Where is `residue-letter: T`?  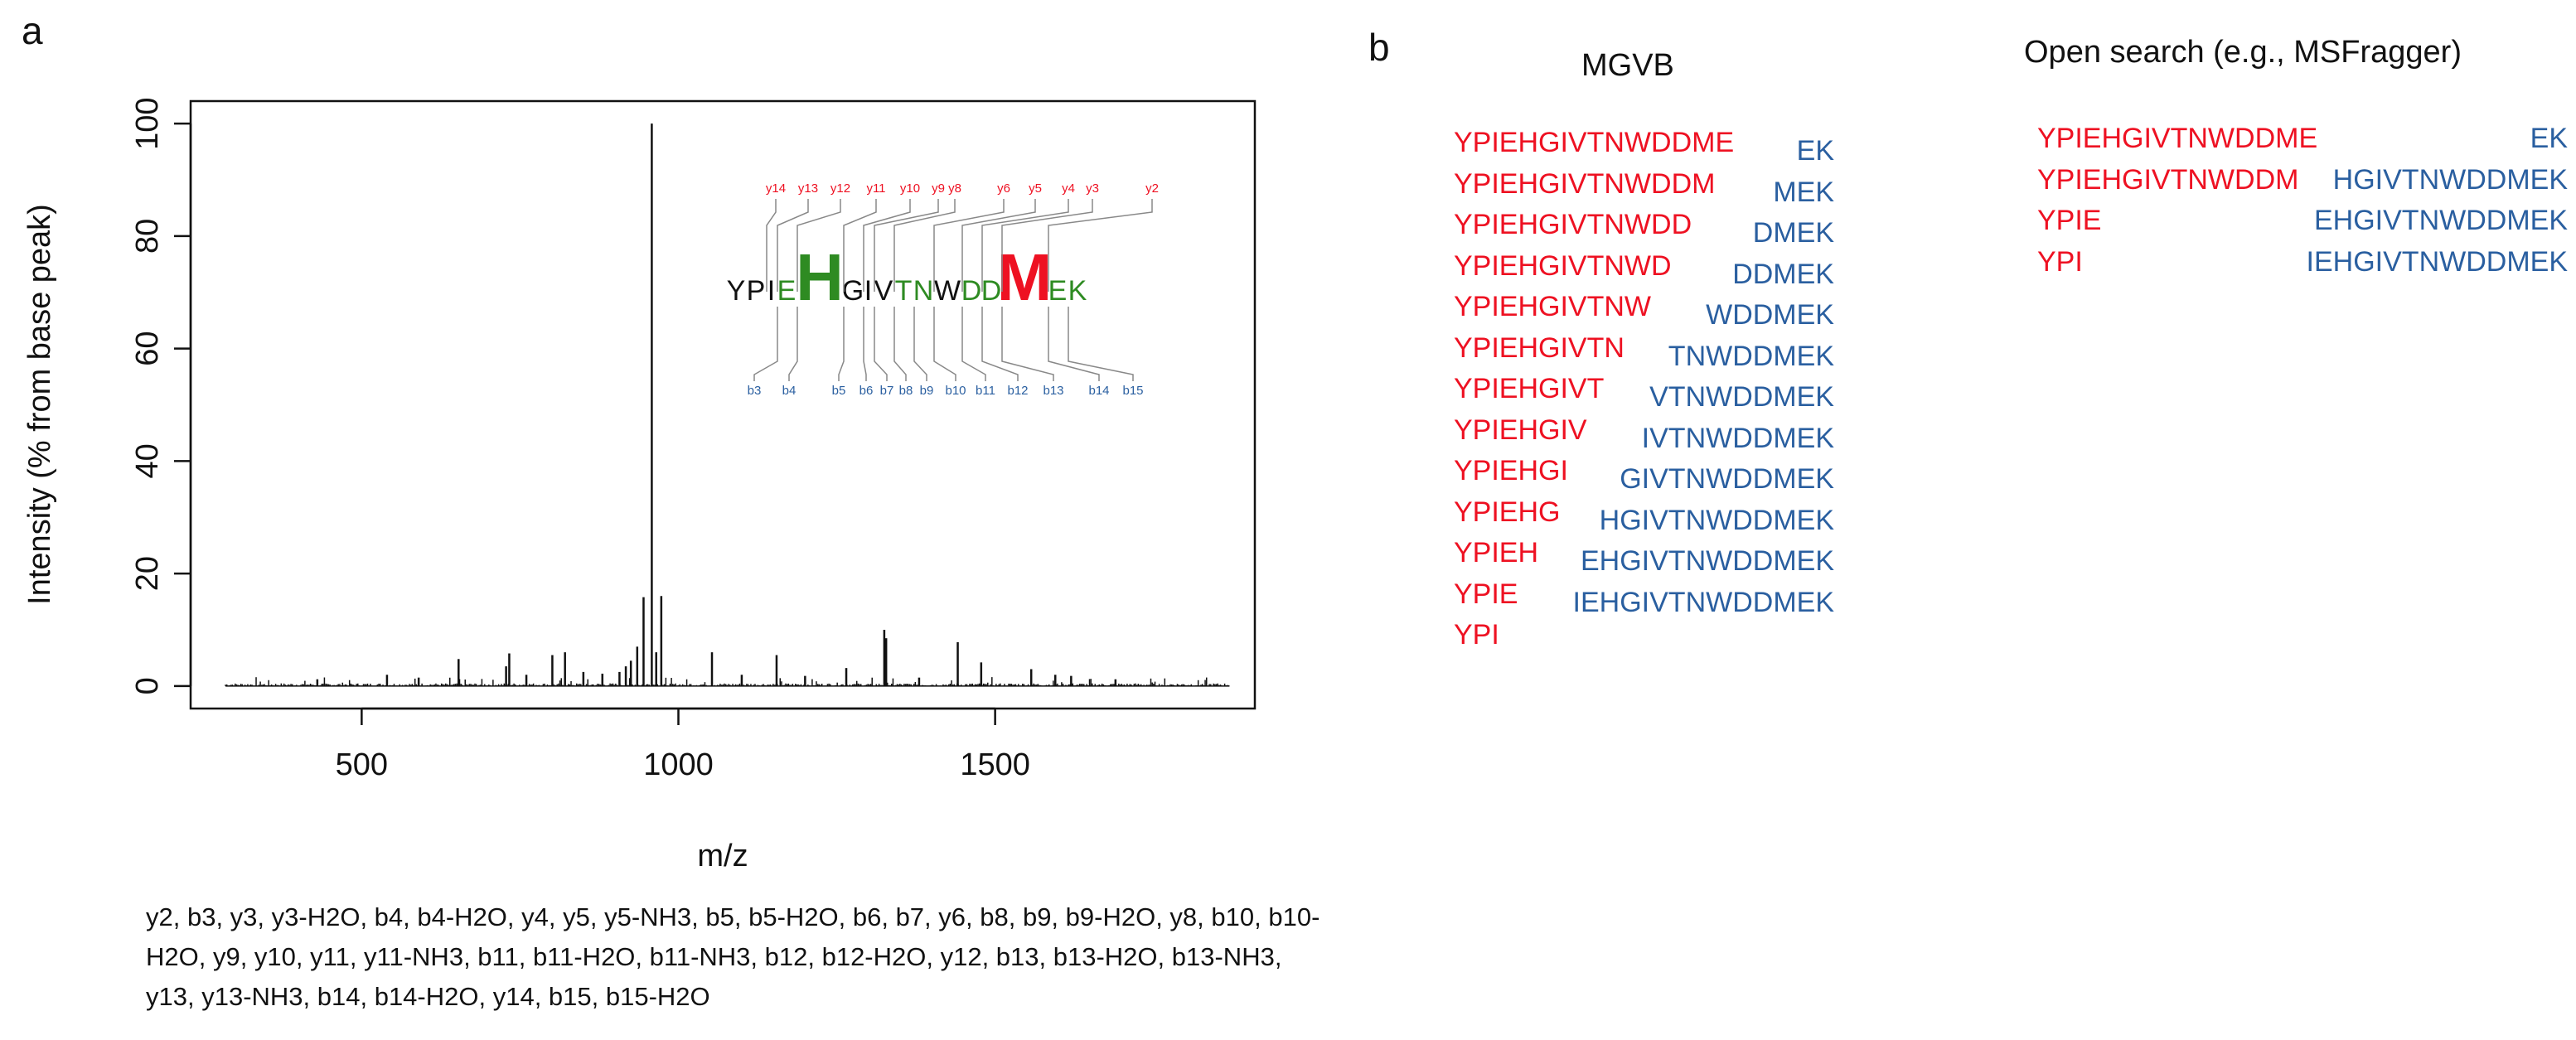
residue-letter: T is located at coordinates (904, 291).